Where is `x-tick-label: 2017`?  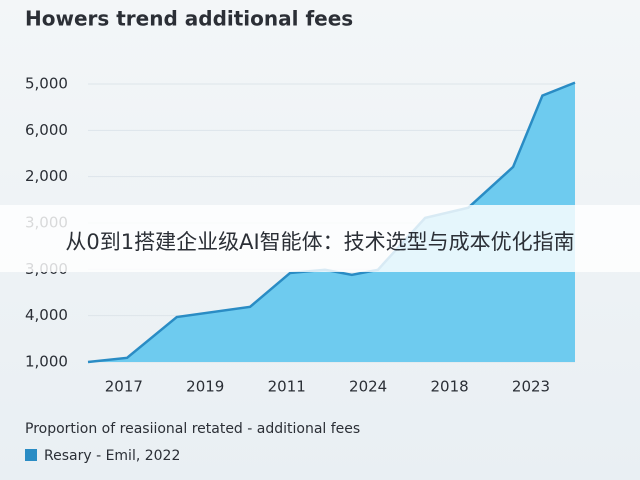 x-tick-label: 2017 is located at coordinates (124, 387).